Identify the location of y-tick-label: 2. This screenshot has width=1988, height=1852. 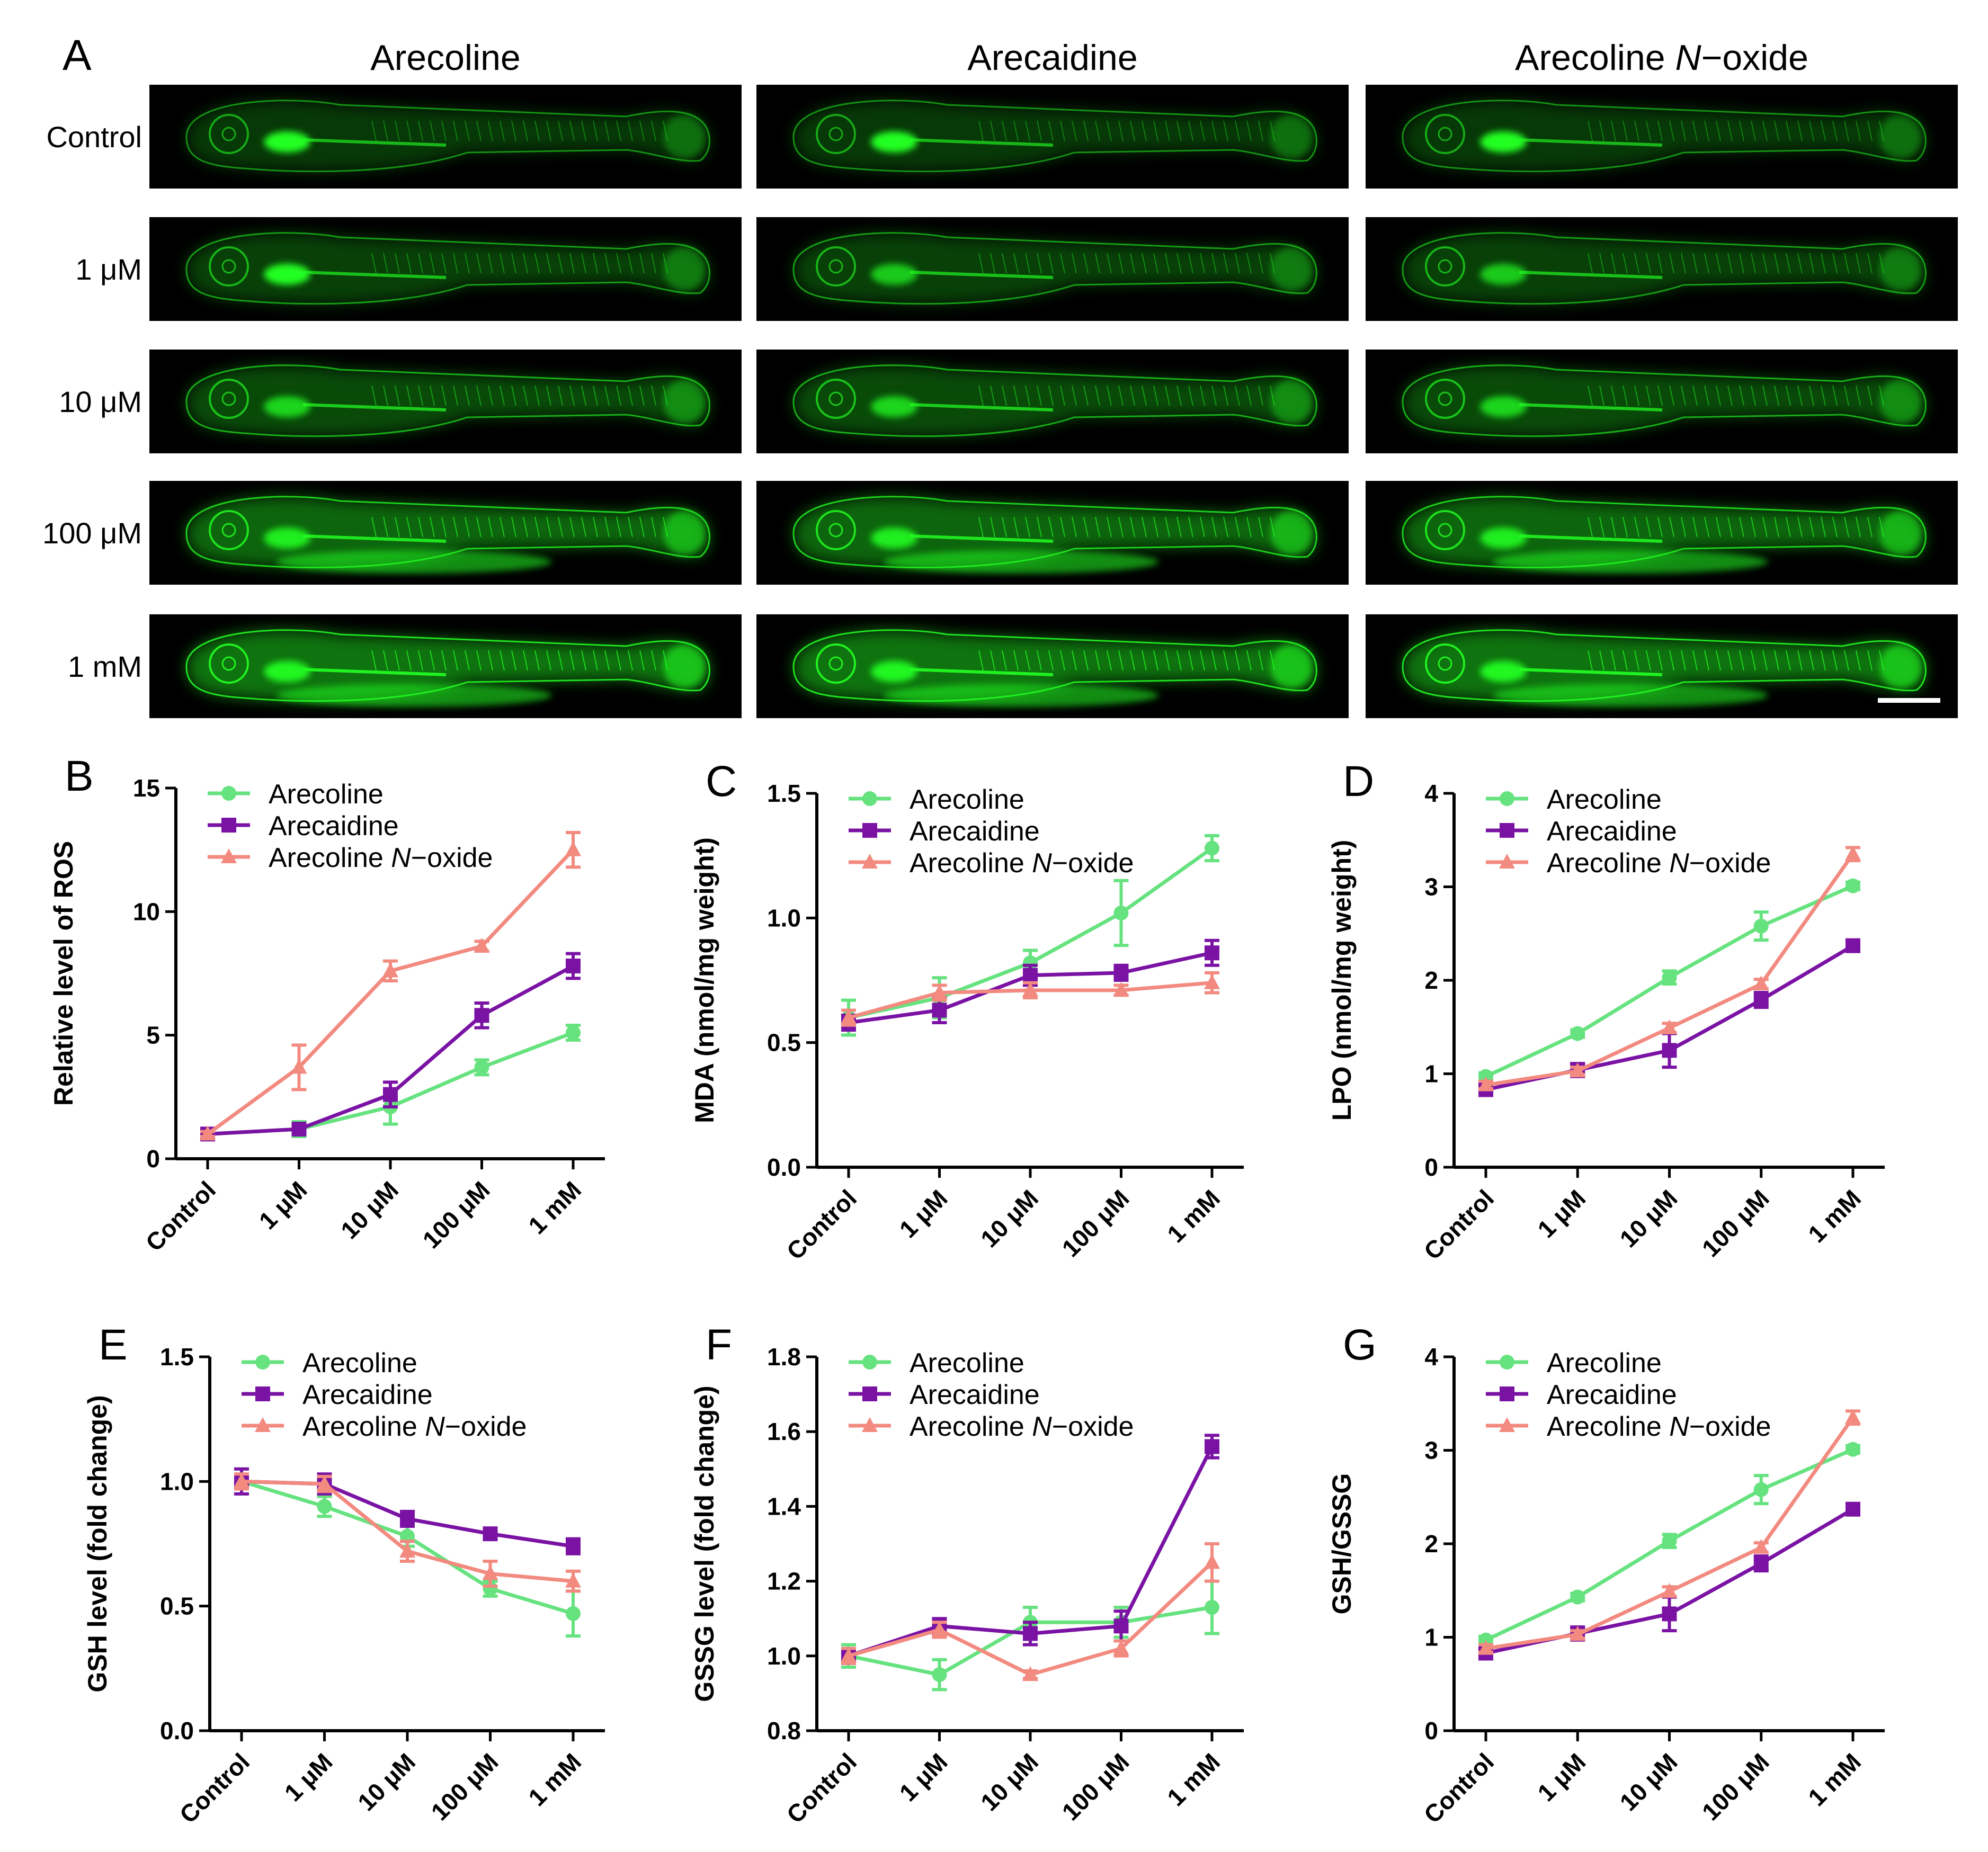
(1431, 980).